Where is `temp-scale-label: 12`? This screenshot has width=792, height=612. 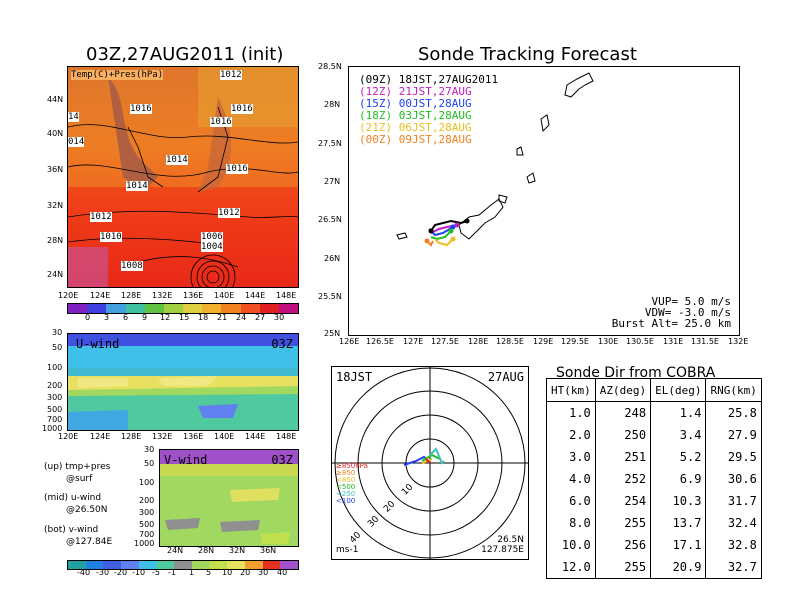
temp-scale-label: 12 is located at coordinates (165, 317).